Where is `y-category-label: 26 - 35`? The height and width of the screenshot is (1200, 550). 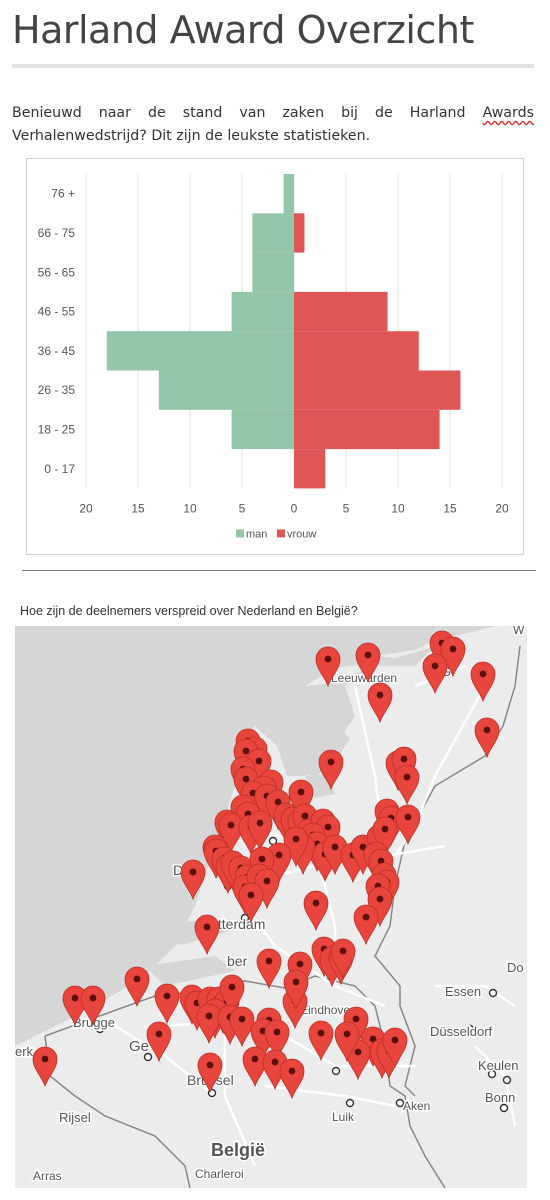
y-category-label: 26 - 35 is located at coordinates (57, 390).